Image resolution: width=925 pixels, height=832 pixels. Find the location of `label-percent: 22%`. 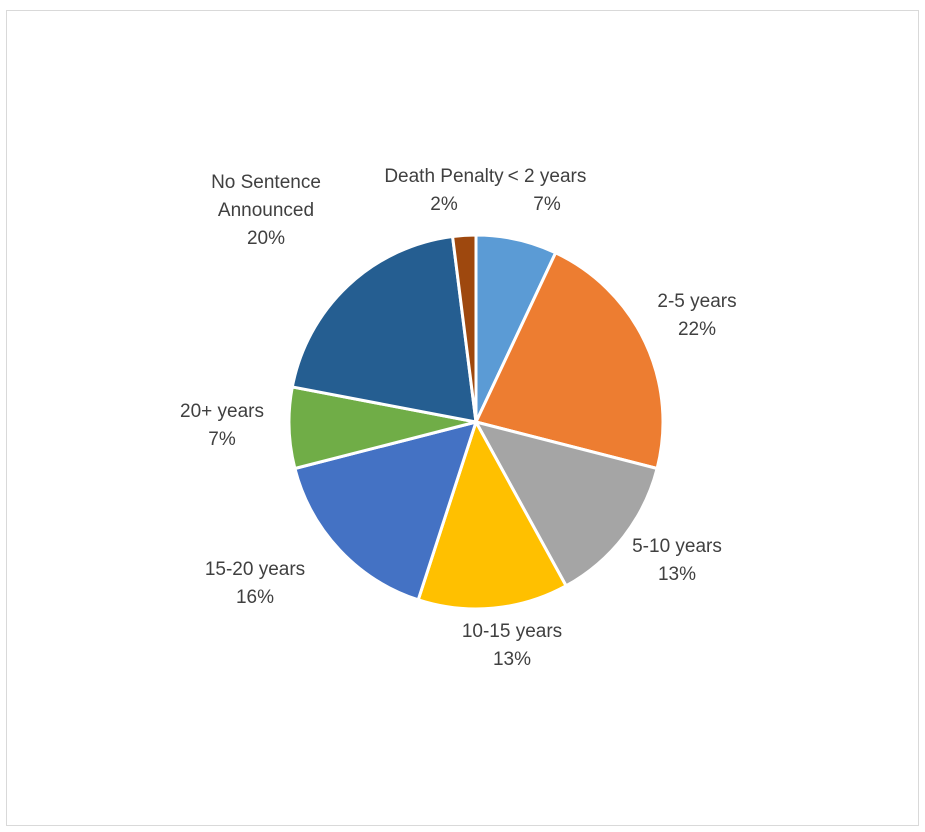

label-percent: 22% is located at coordinates (697, 329).